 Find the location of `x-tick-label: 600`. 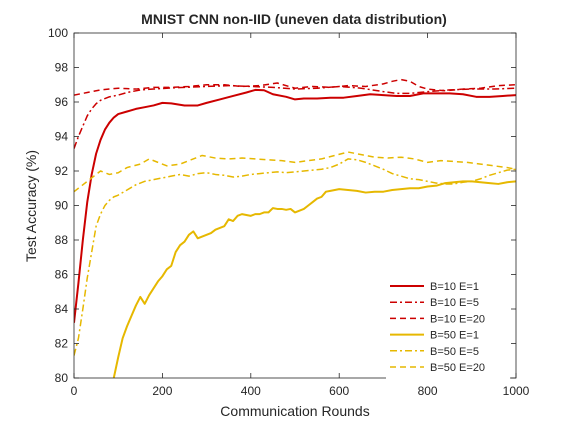

x-tick-label: 600 is located at coordinates (339, 391).